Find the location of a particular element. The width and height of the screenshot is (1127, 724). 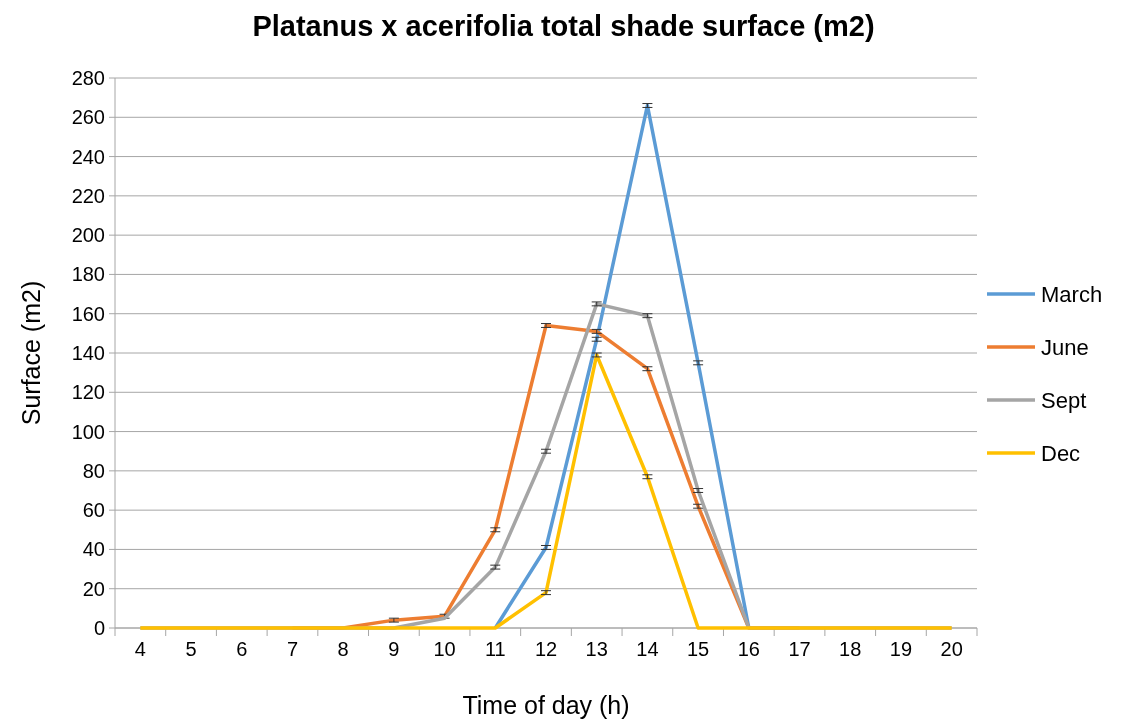

x-tick-label: 15 is located at coordinates (698, 649).